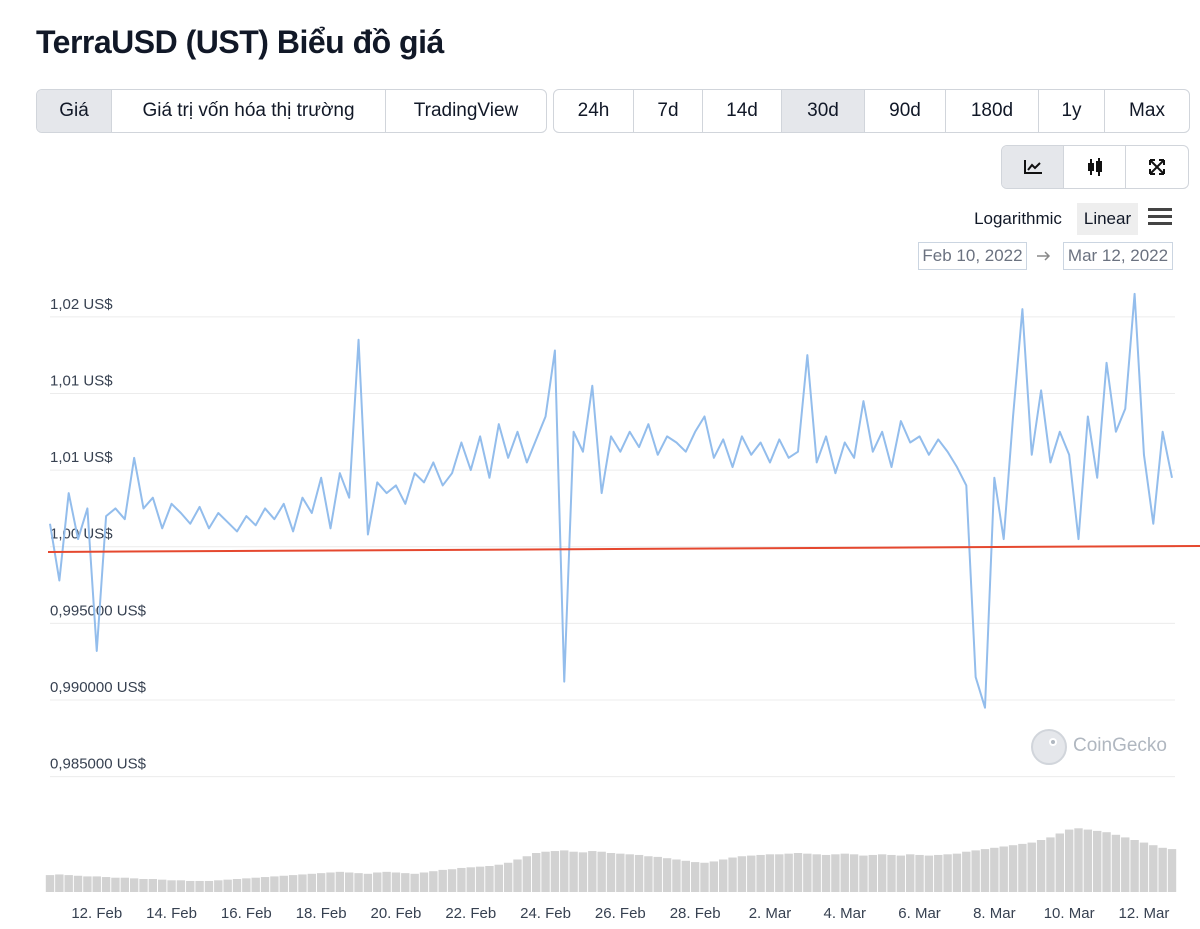 The image size is (1200, 929). What do you see at coordinates (823, 111) in the screenshot?
I see `range-tab: 30d` at bounding box center [823, 111].